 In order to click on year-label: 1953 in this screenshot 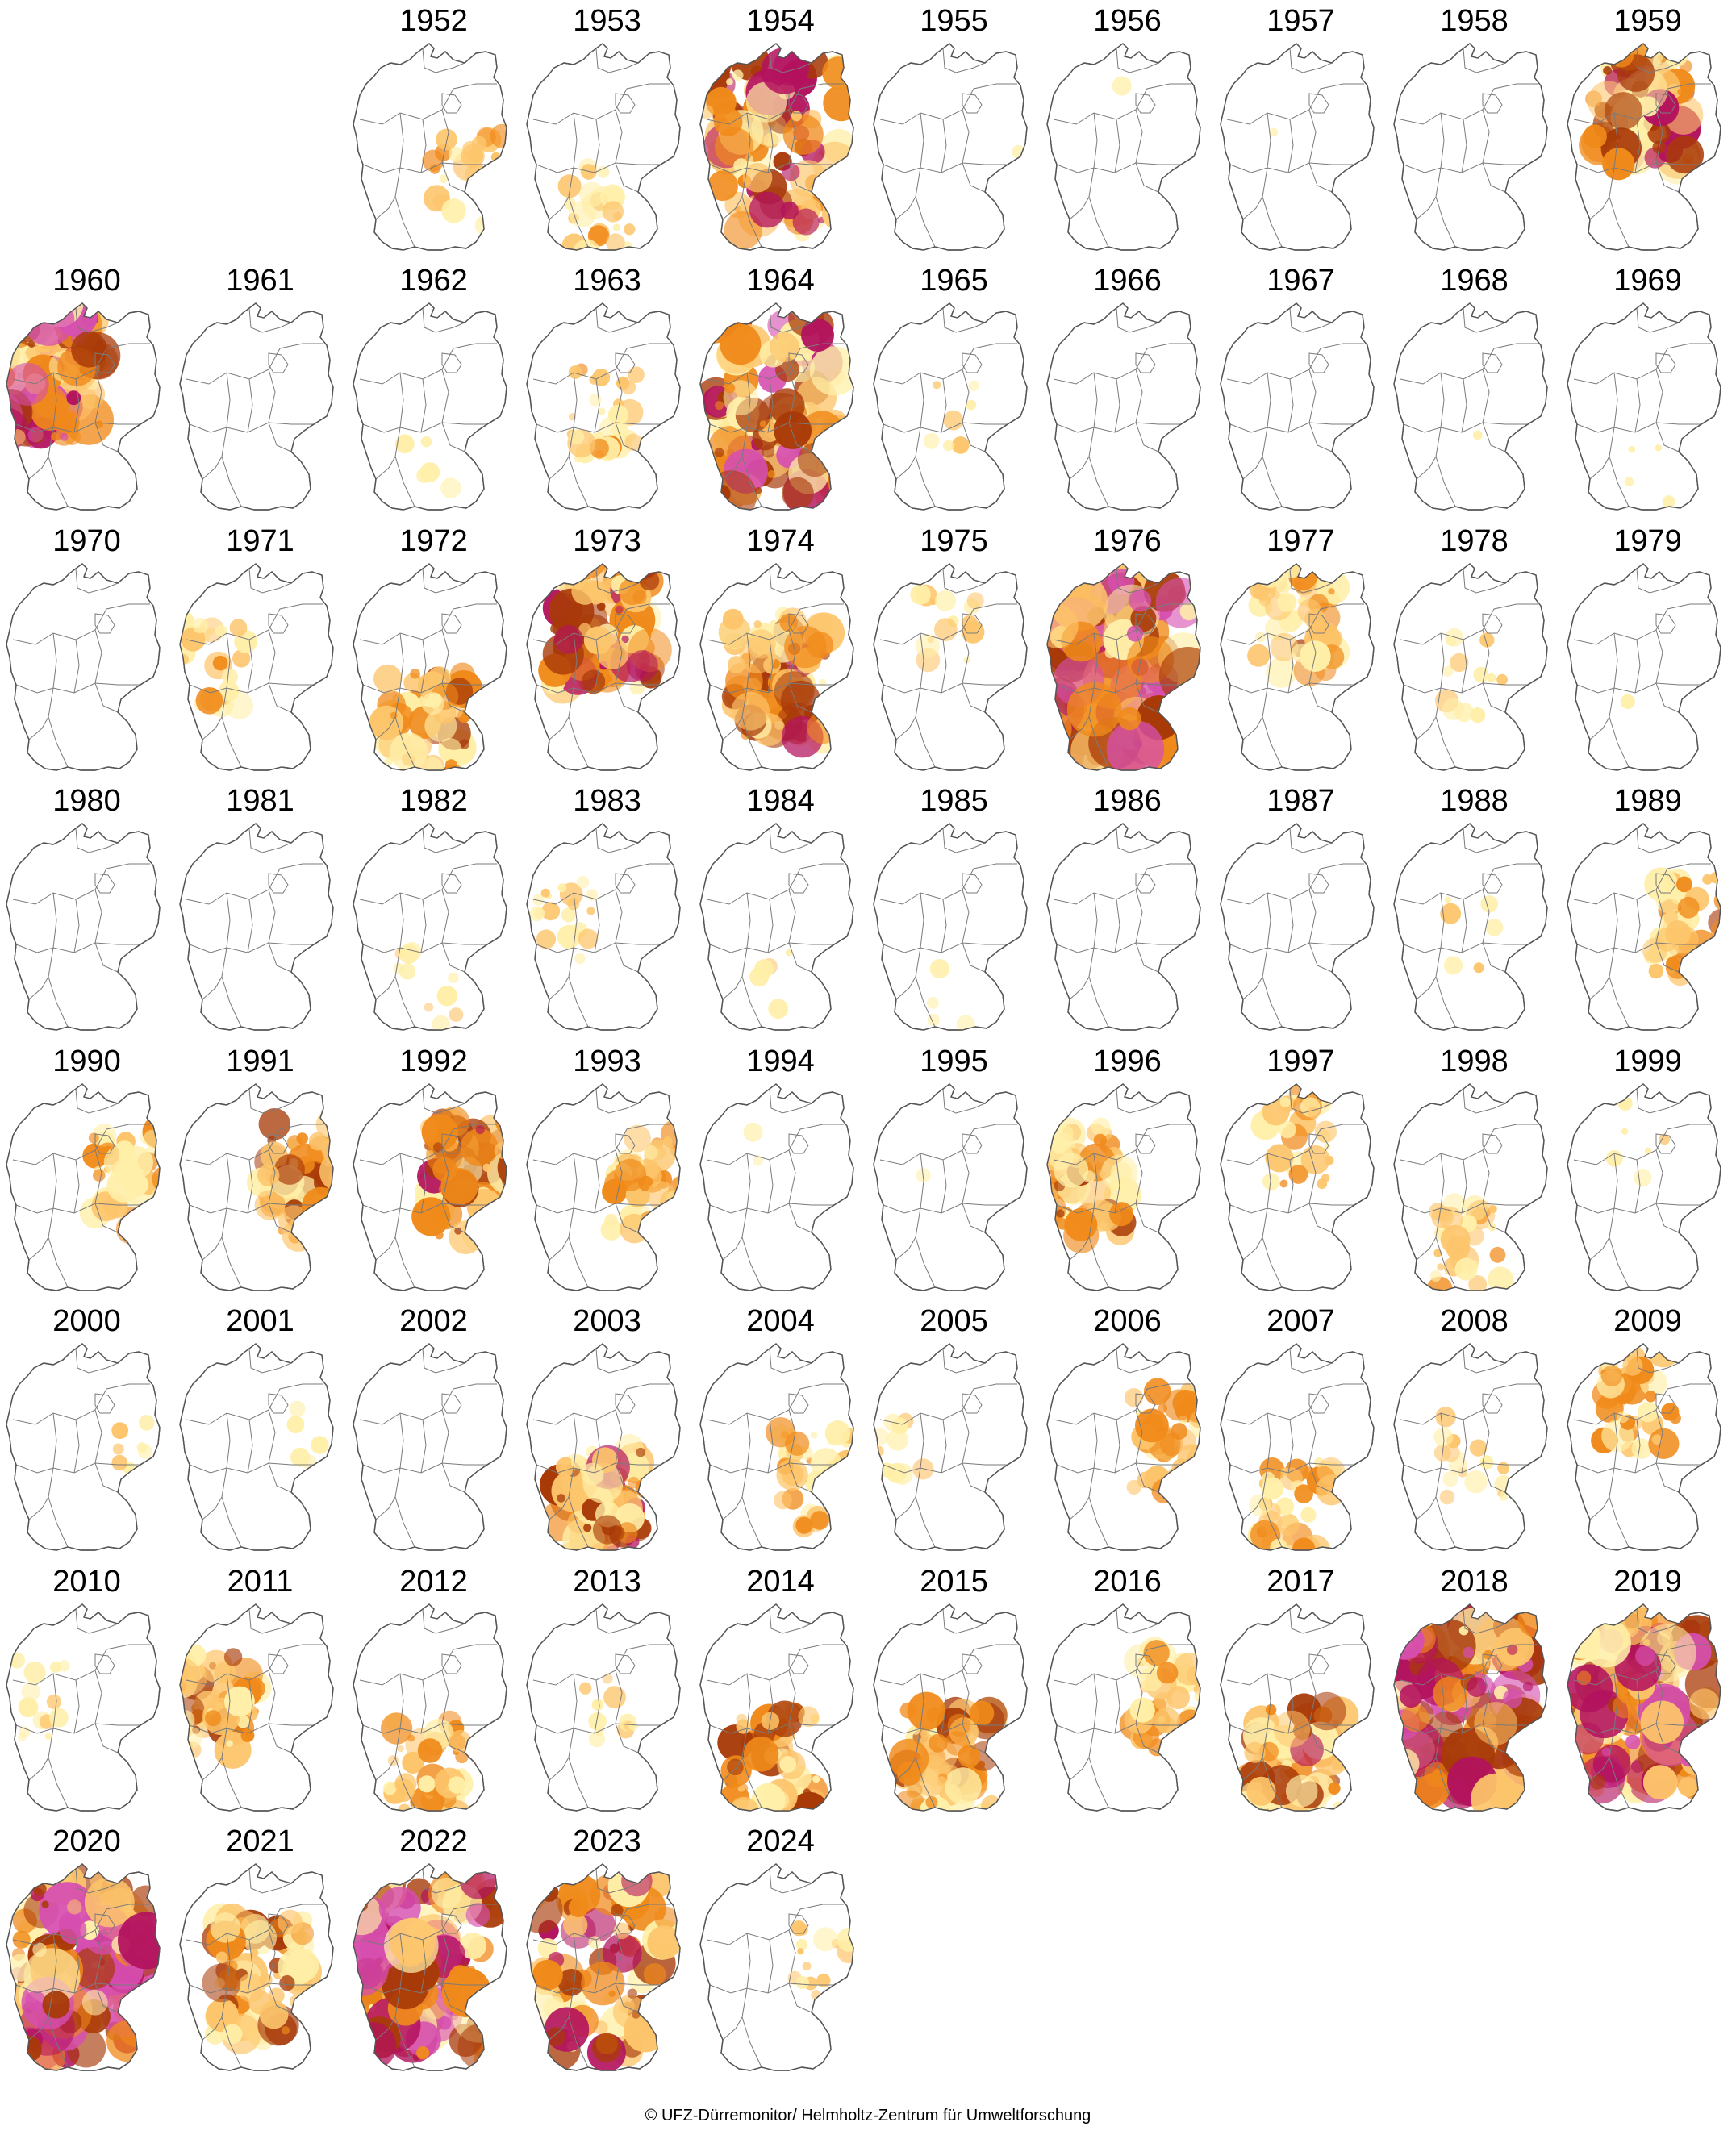, I will do `click(607, 21)`.